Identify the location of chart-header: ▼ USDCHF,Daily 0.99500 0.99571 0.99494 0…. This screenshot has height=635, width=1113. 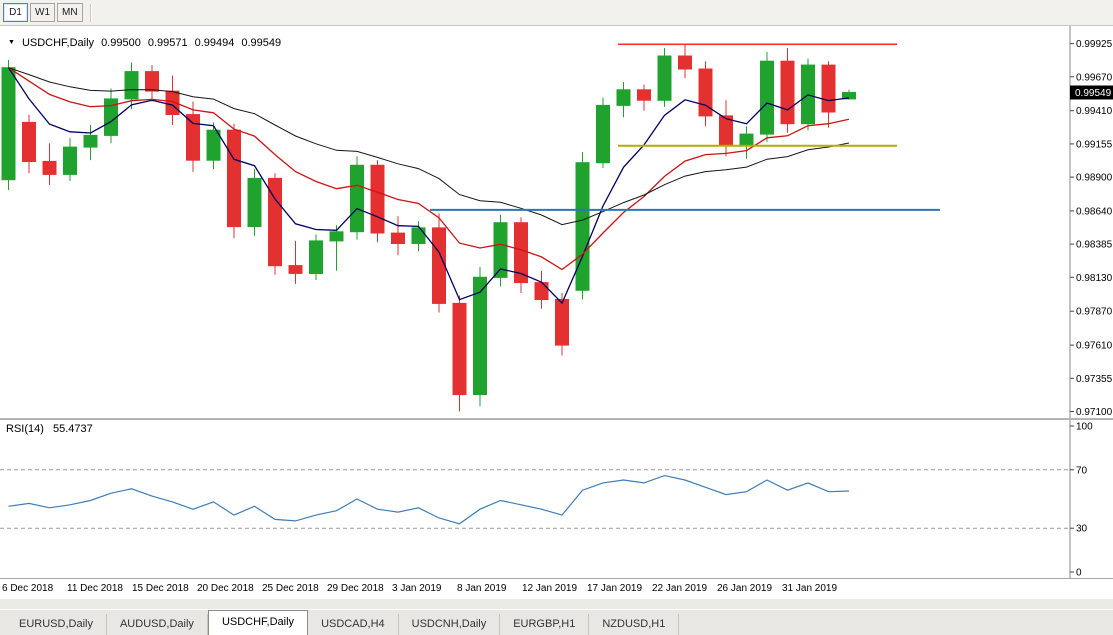
(144, 43).